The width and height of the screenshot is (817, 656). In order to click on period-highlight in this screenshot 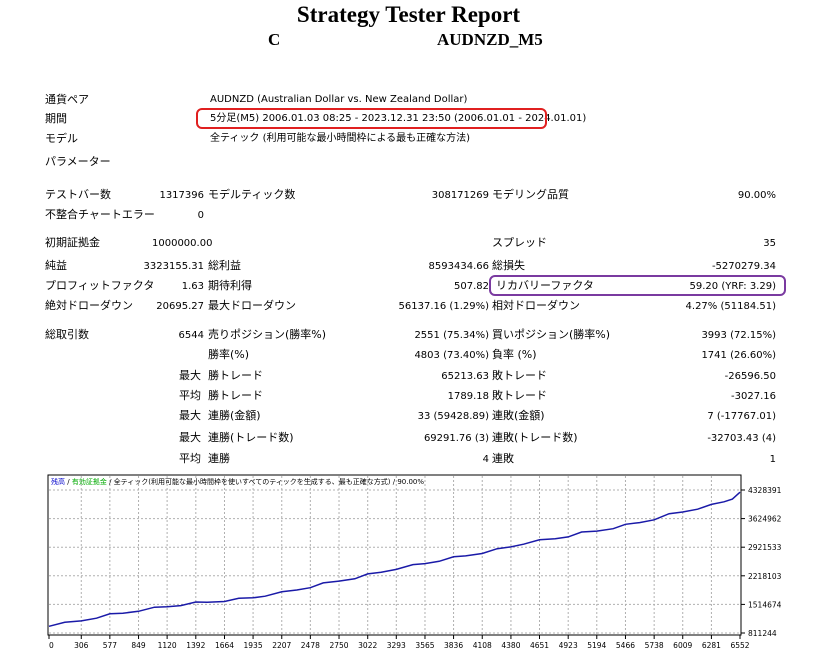, I will do `click(371, 118)`.